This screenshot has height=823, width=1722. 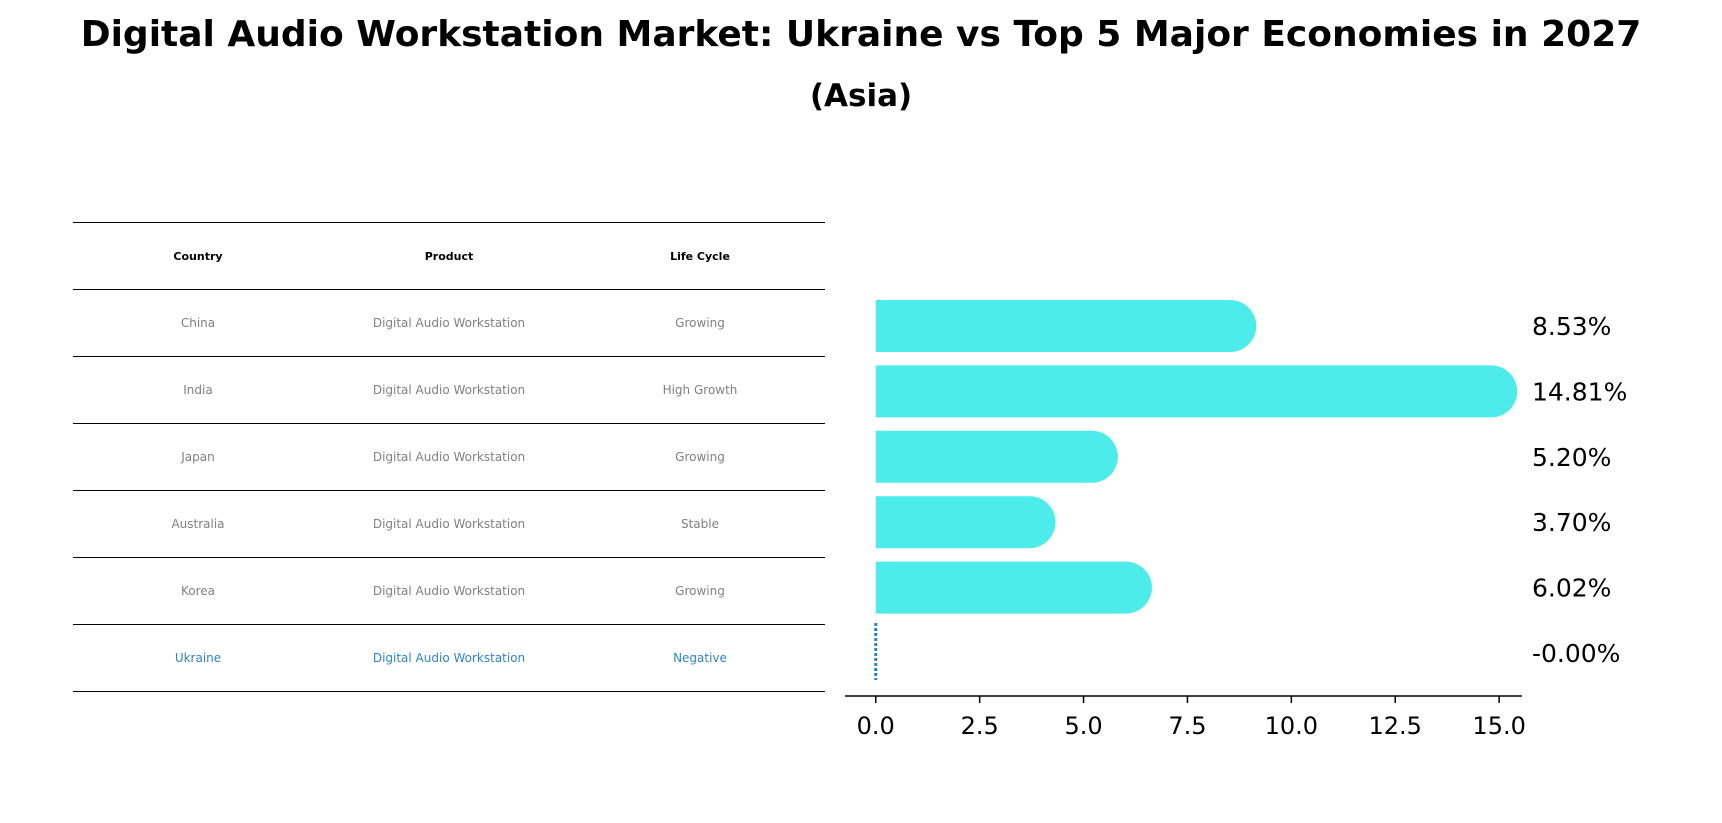 What do you see at coordinates (1571, 522) in the screenshot?
I see `data-label-australia: 3.70%` at bounding box center [1571, 522].